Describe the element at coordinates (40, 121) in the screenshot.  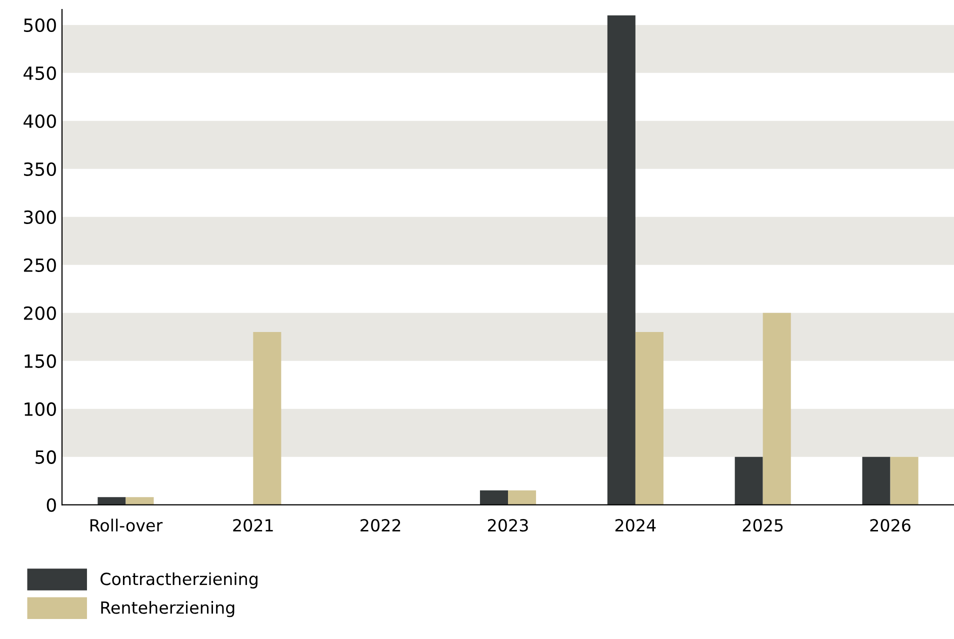
I see `y-tick-label: 400` at that location.